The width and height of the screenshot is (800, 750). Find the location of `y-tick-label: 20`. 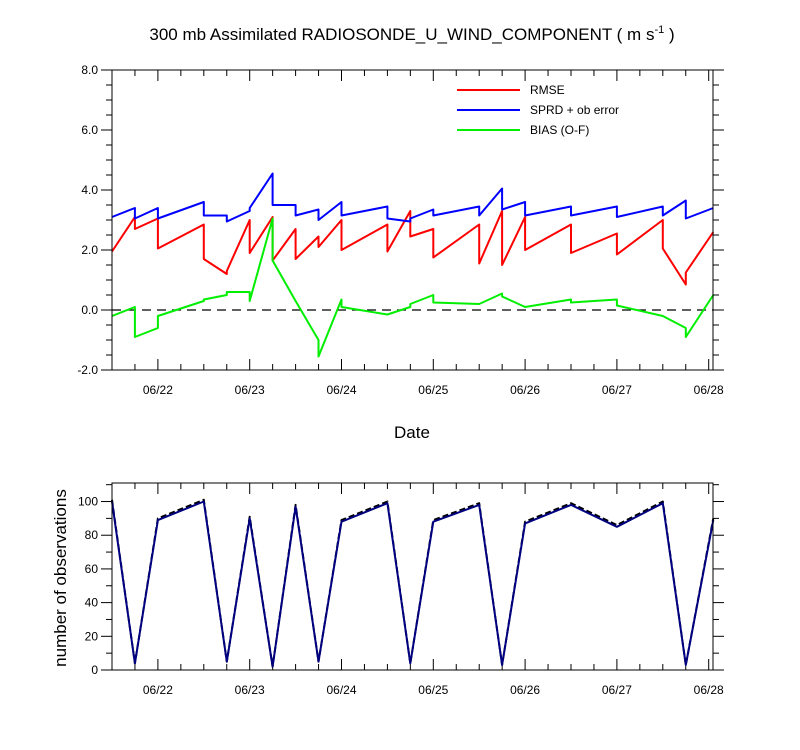

y-tick-label: 20 is located at coordinates (92, 636).